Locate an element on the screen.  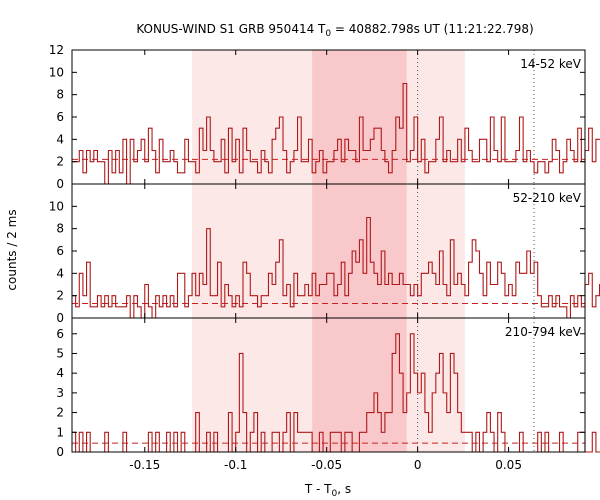
y-tick-label-2-0: 0 is located at coordinates (60, 452).